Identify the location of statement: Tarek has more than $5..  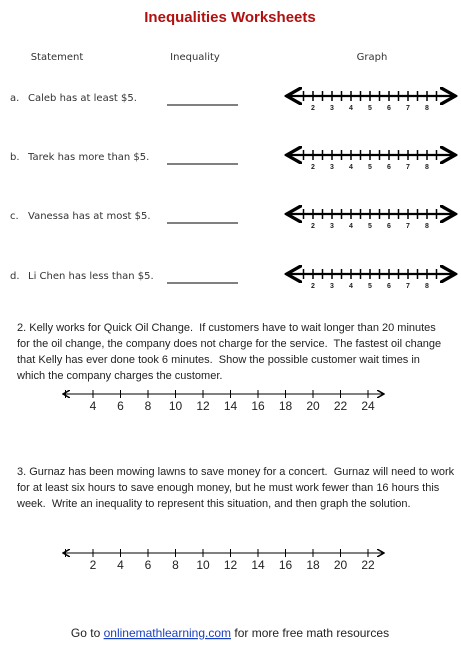
(88, 157).